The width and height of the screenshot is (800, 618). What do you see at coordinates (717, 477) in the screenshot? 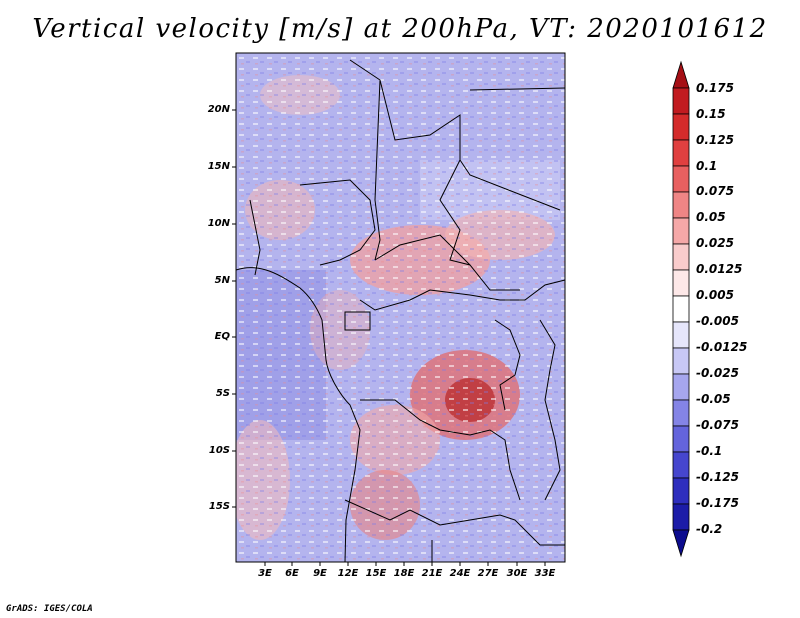
I see `colorbar-label: -0.125` at bounding box center [717, 477].